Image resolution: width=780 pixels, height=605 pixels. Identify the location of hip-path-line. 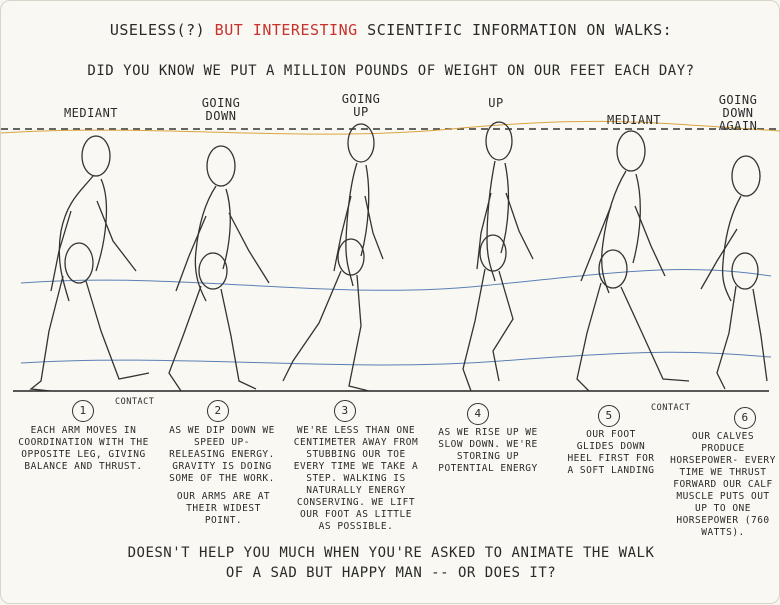
(396, 279).